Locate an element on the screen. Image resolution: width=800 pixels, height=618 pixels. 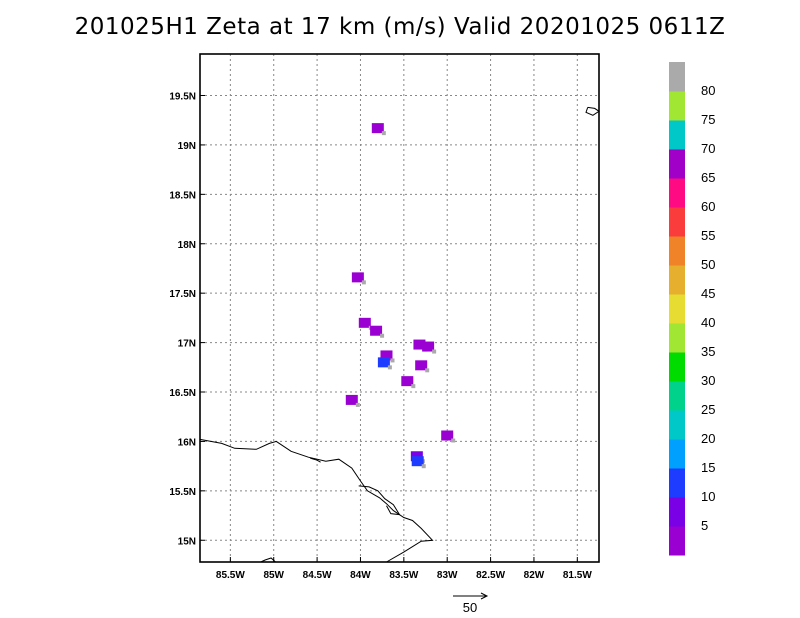
reference-vector-arrowhead is located at coordinates (484, 596).